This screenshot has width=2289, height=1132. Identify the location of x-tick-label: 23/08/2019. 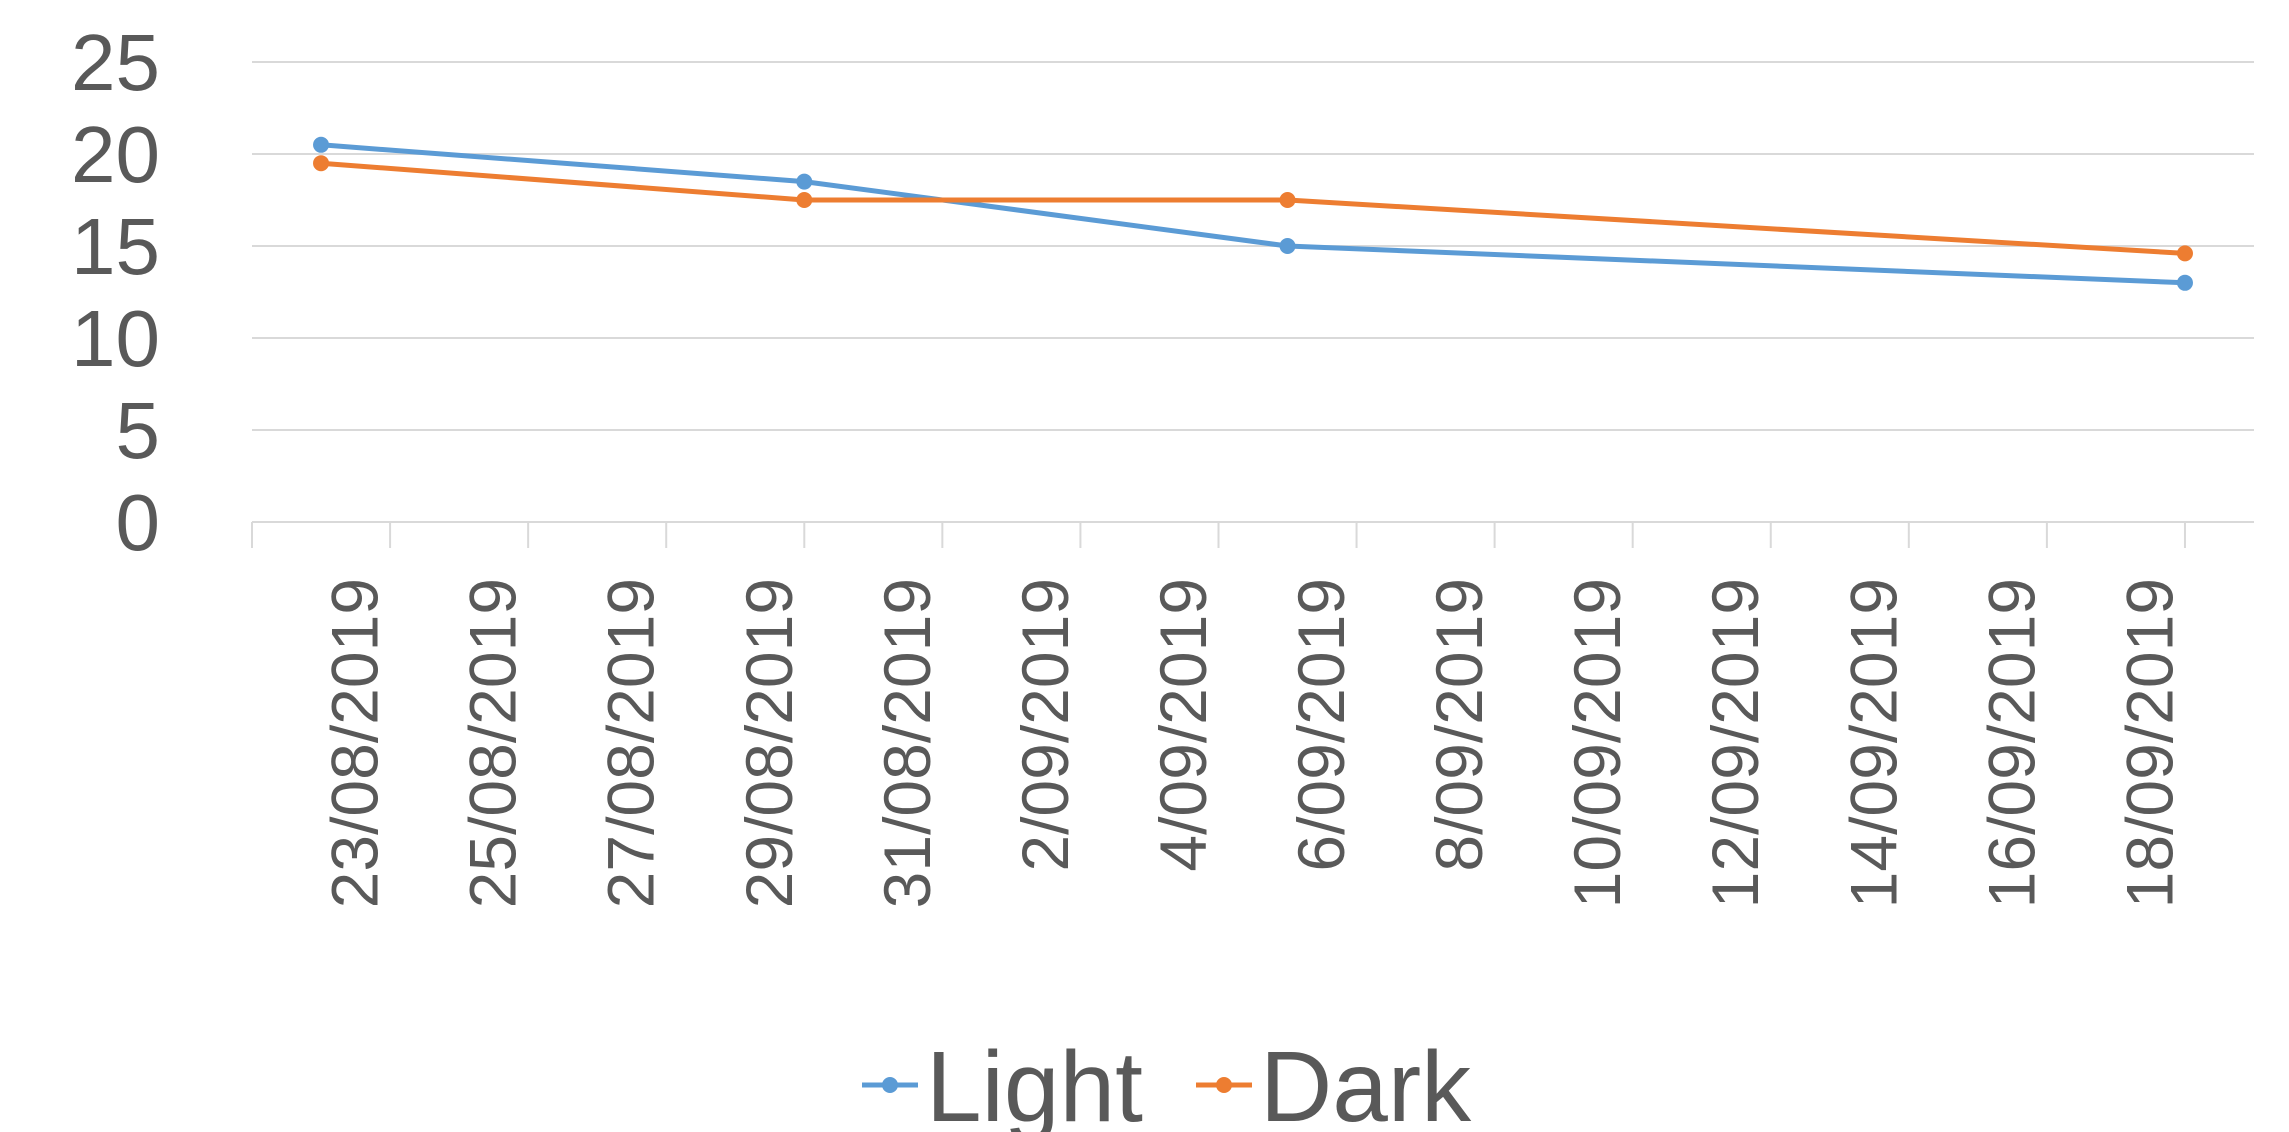
(355, 743).